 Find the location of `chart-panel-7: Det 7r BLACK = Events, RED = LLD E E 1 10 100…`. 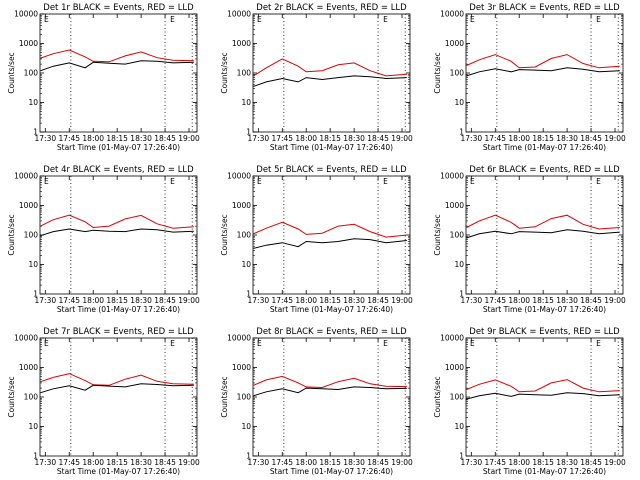

chart-panel-7: Det 7r BLACK = Events, RED = LLD E E 1 10 100… is located at coordinates (103, 401).